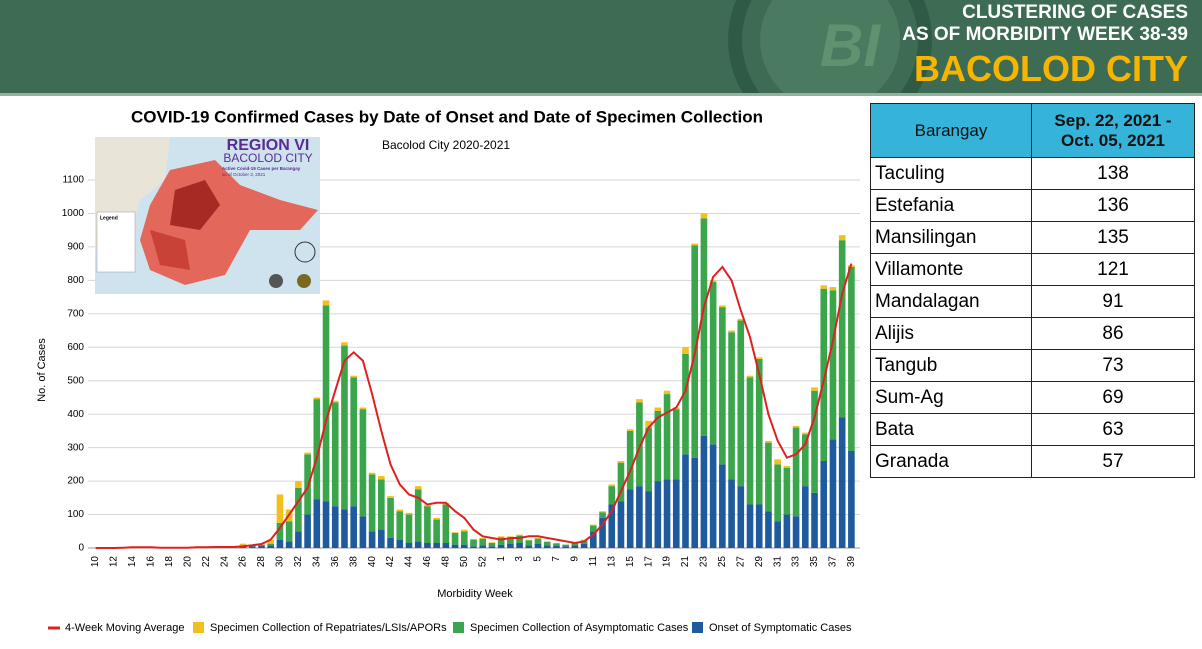 The width and height of the screenshot is (1202, 649). Describe the element at coordinates (1113, 269) in the screenshot. I see `case-count: 121` at that location.